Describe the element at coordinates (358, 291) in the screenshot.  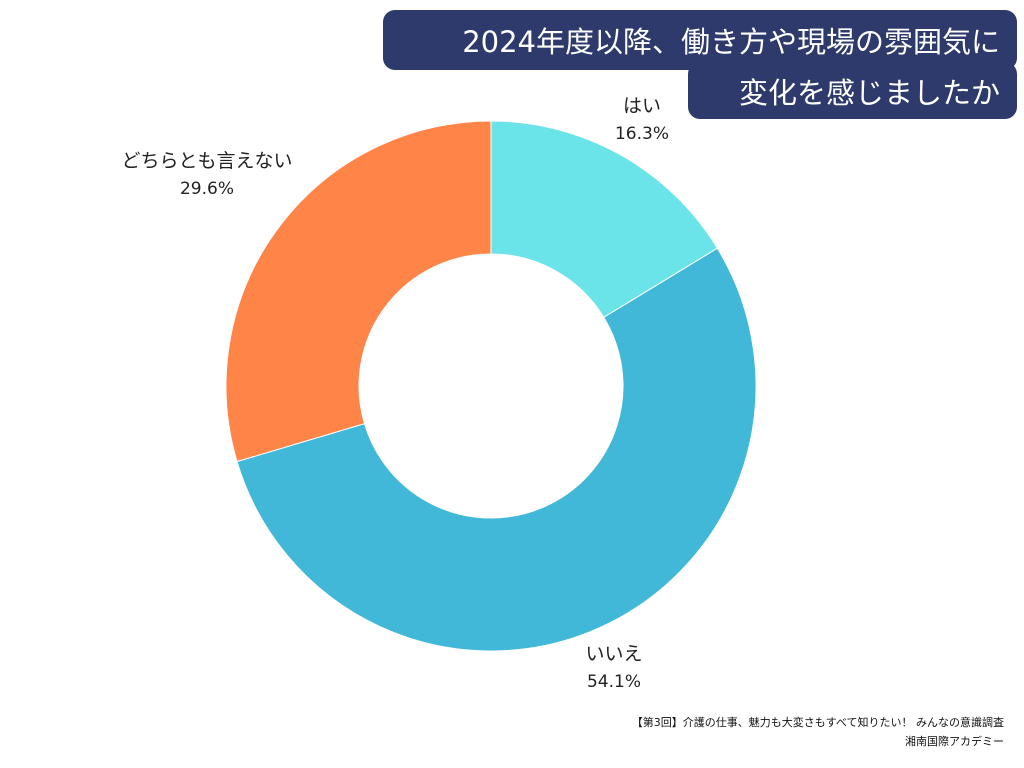
I see `slice-neither` at that location.